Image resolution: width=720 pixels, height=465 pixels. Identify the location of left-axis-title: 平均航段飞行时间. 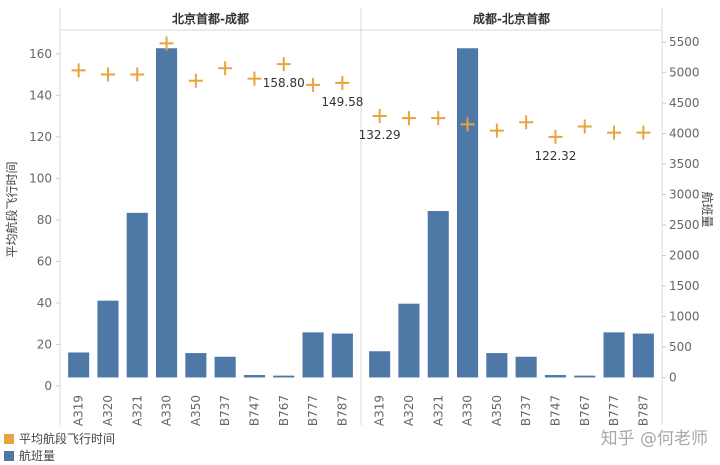
(11, 209).